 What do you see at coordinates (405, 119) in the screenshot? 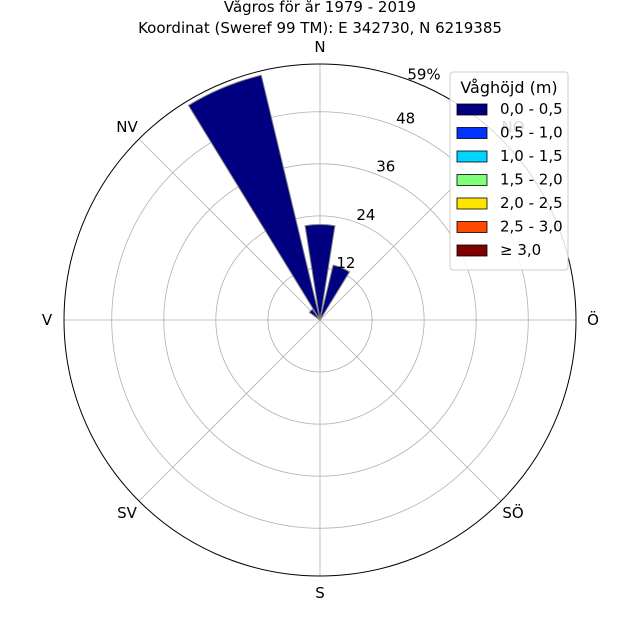
I see `radial-tick-label: 48` at bounding box center [405, 119].